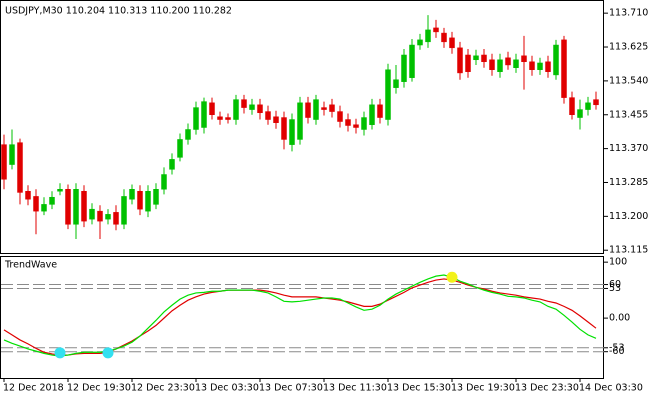  I want to click on x-tick-label: 13 Dec 11:30, so click(355, 388).